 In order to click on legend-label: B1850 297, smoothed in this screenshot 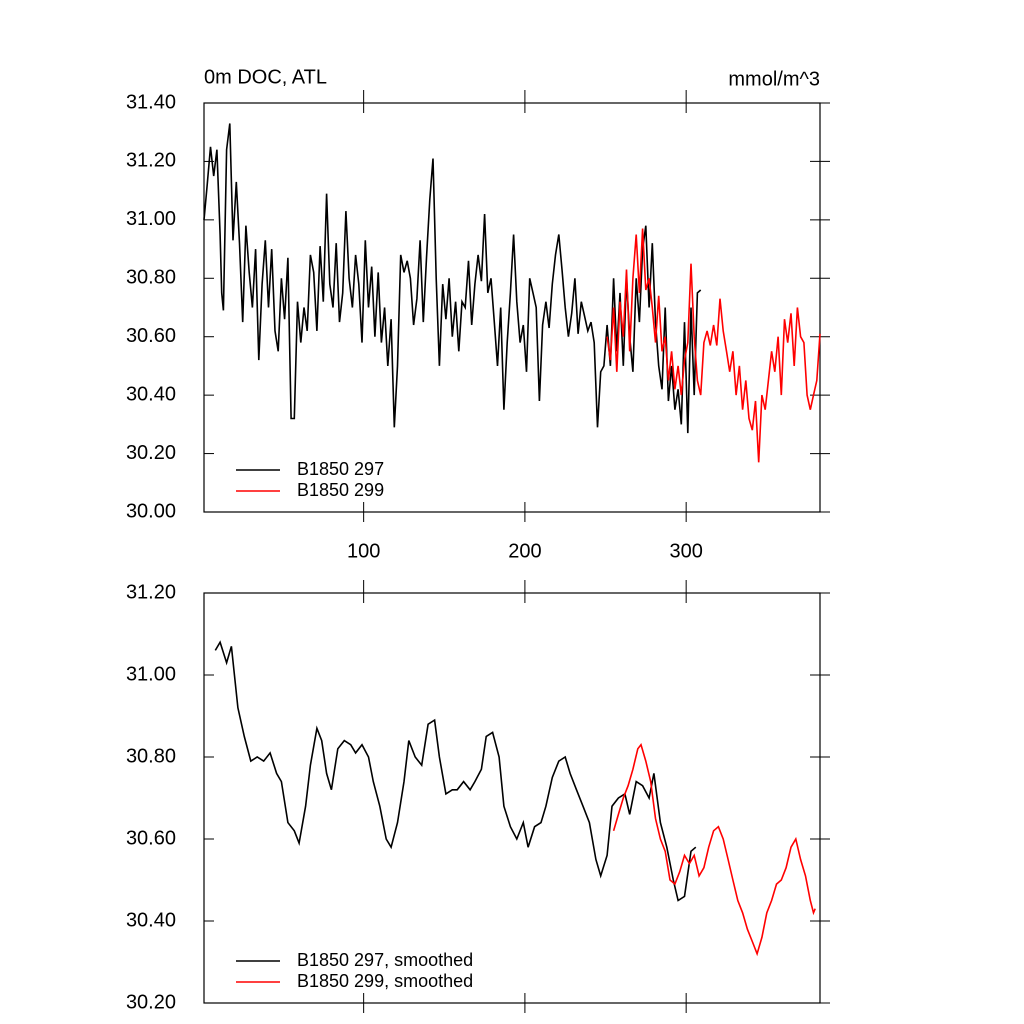, I will do `click(385, 960)`.